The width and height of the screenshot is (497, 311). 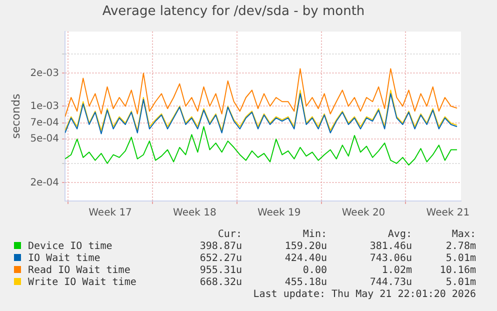 What do you see at coordinates (194, 213) in the screenshot?
I see `x-tick-label: Week 18` at bounding box center [194, 213].